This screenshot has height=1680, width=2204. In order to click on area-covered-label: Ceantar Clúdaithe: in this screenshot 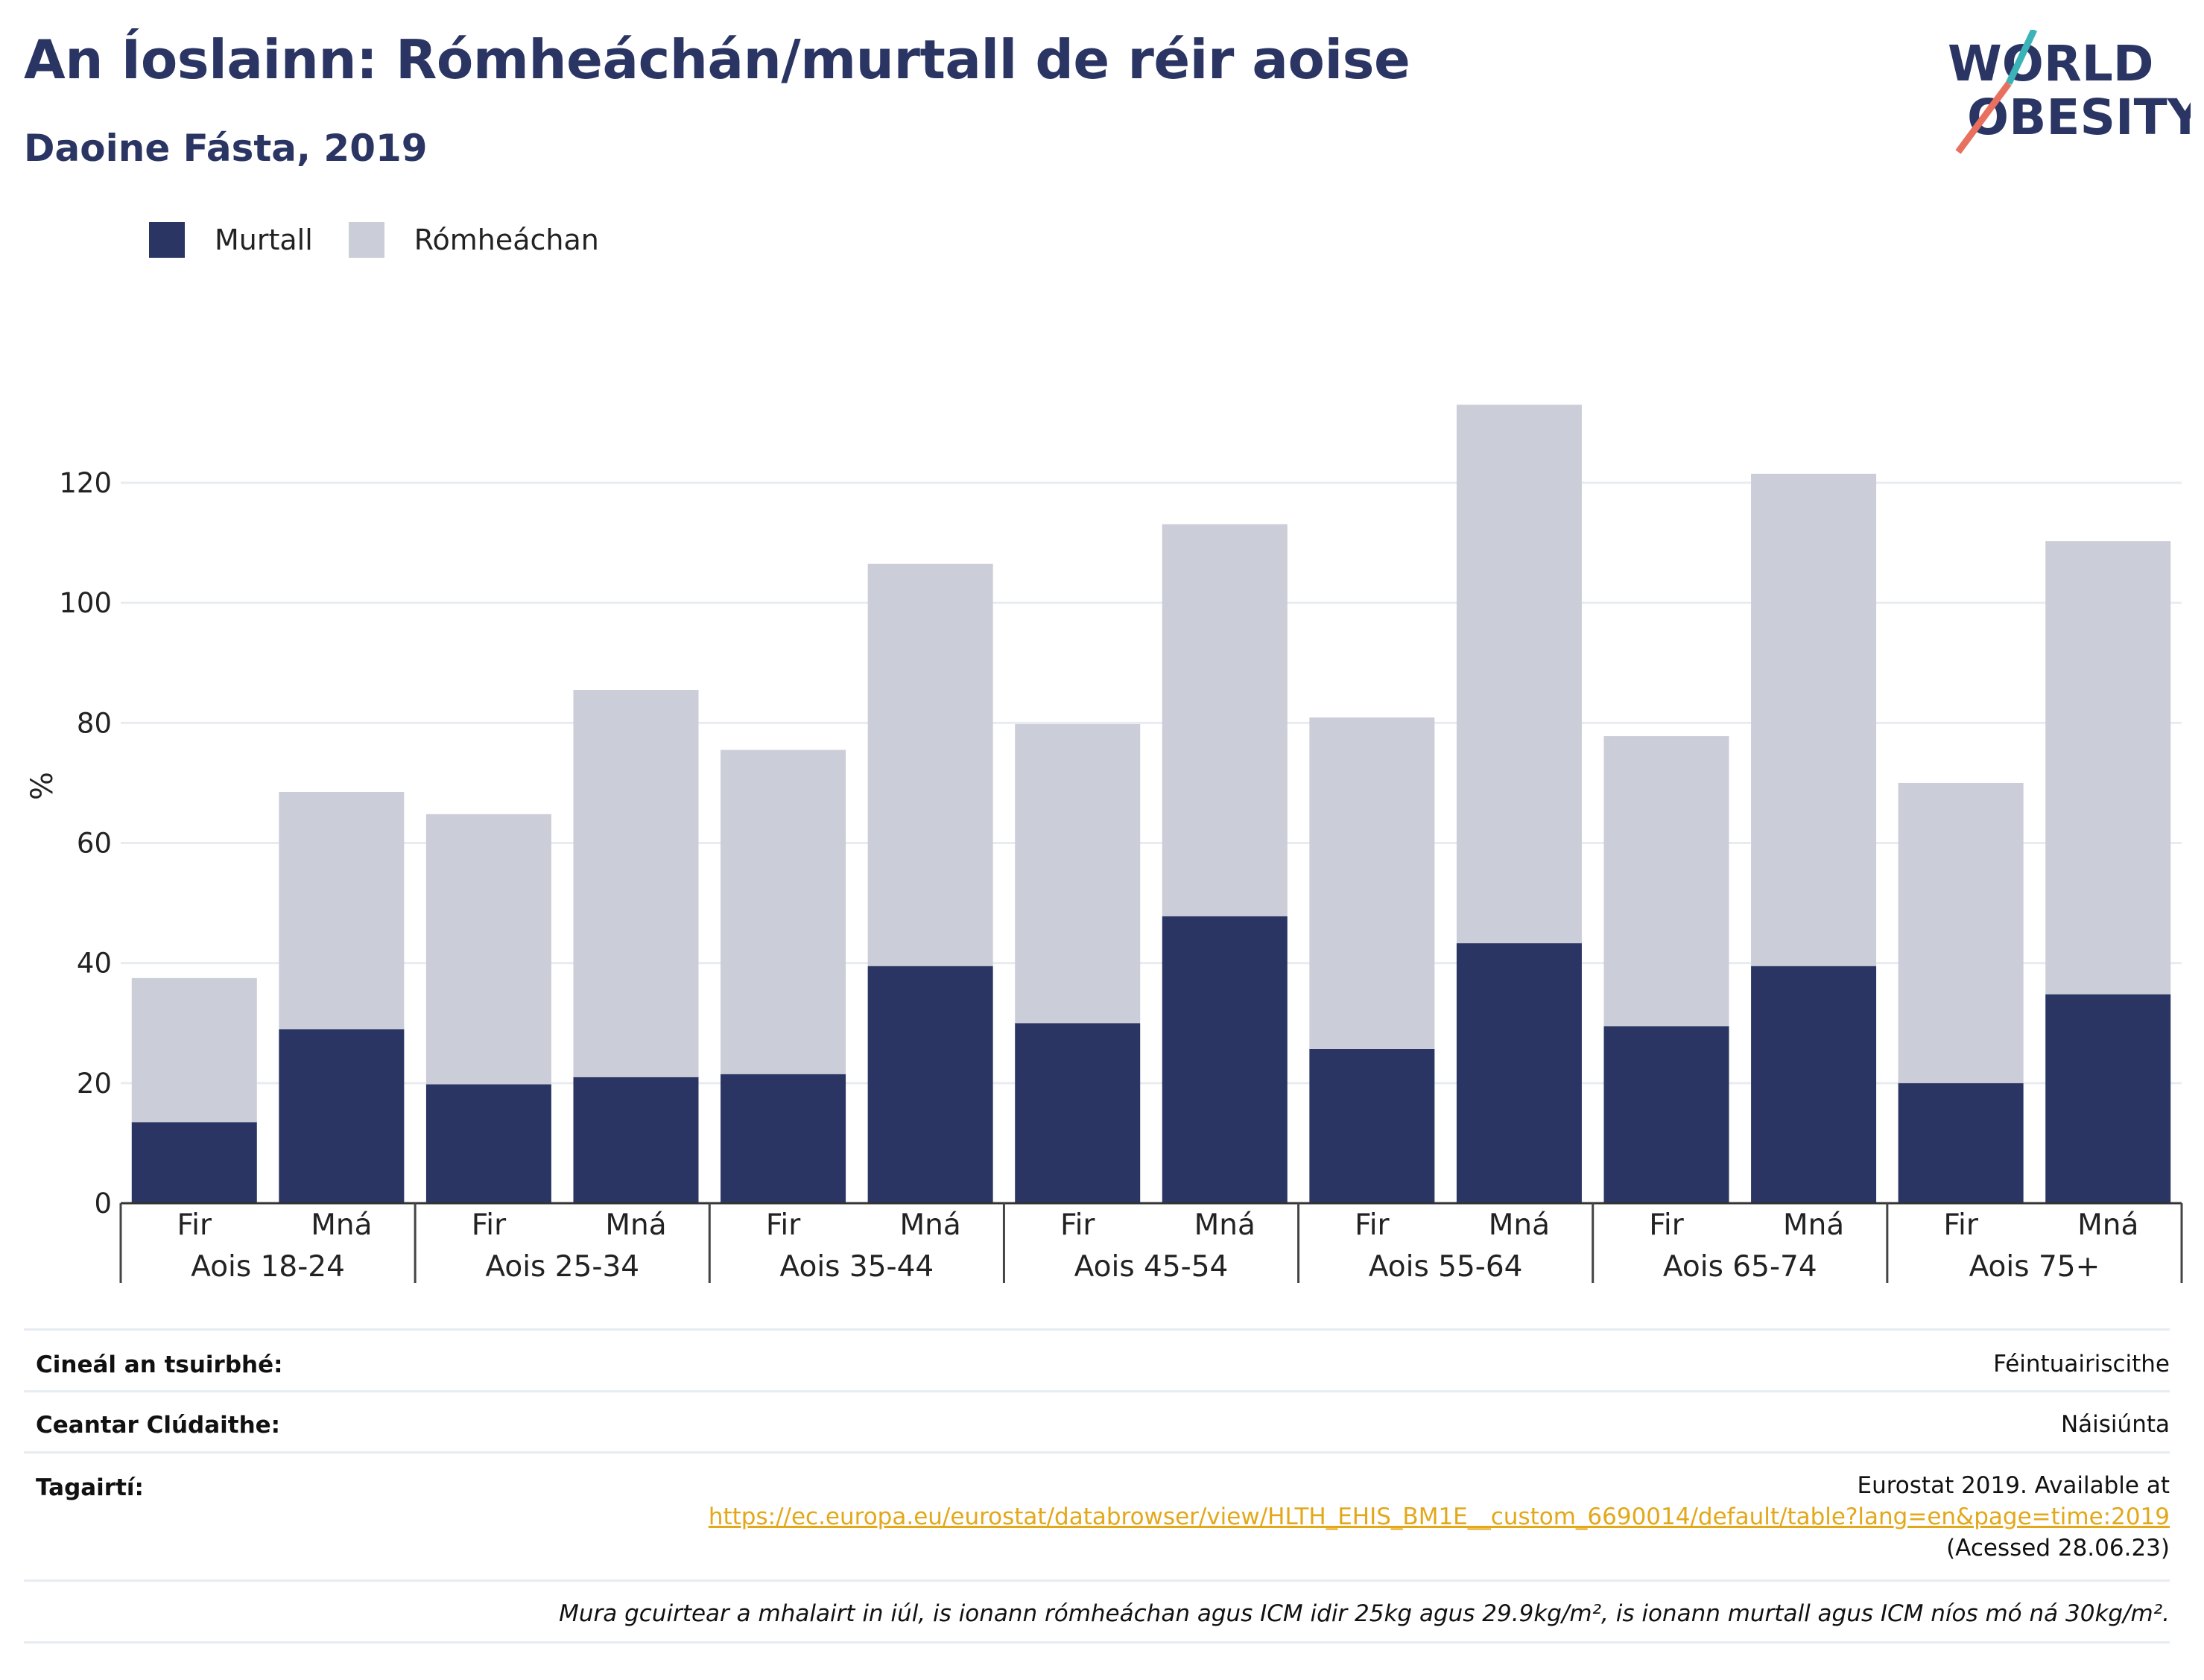, I will do `click(158, 1425)`.